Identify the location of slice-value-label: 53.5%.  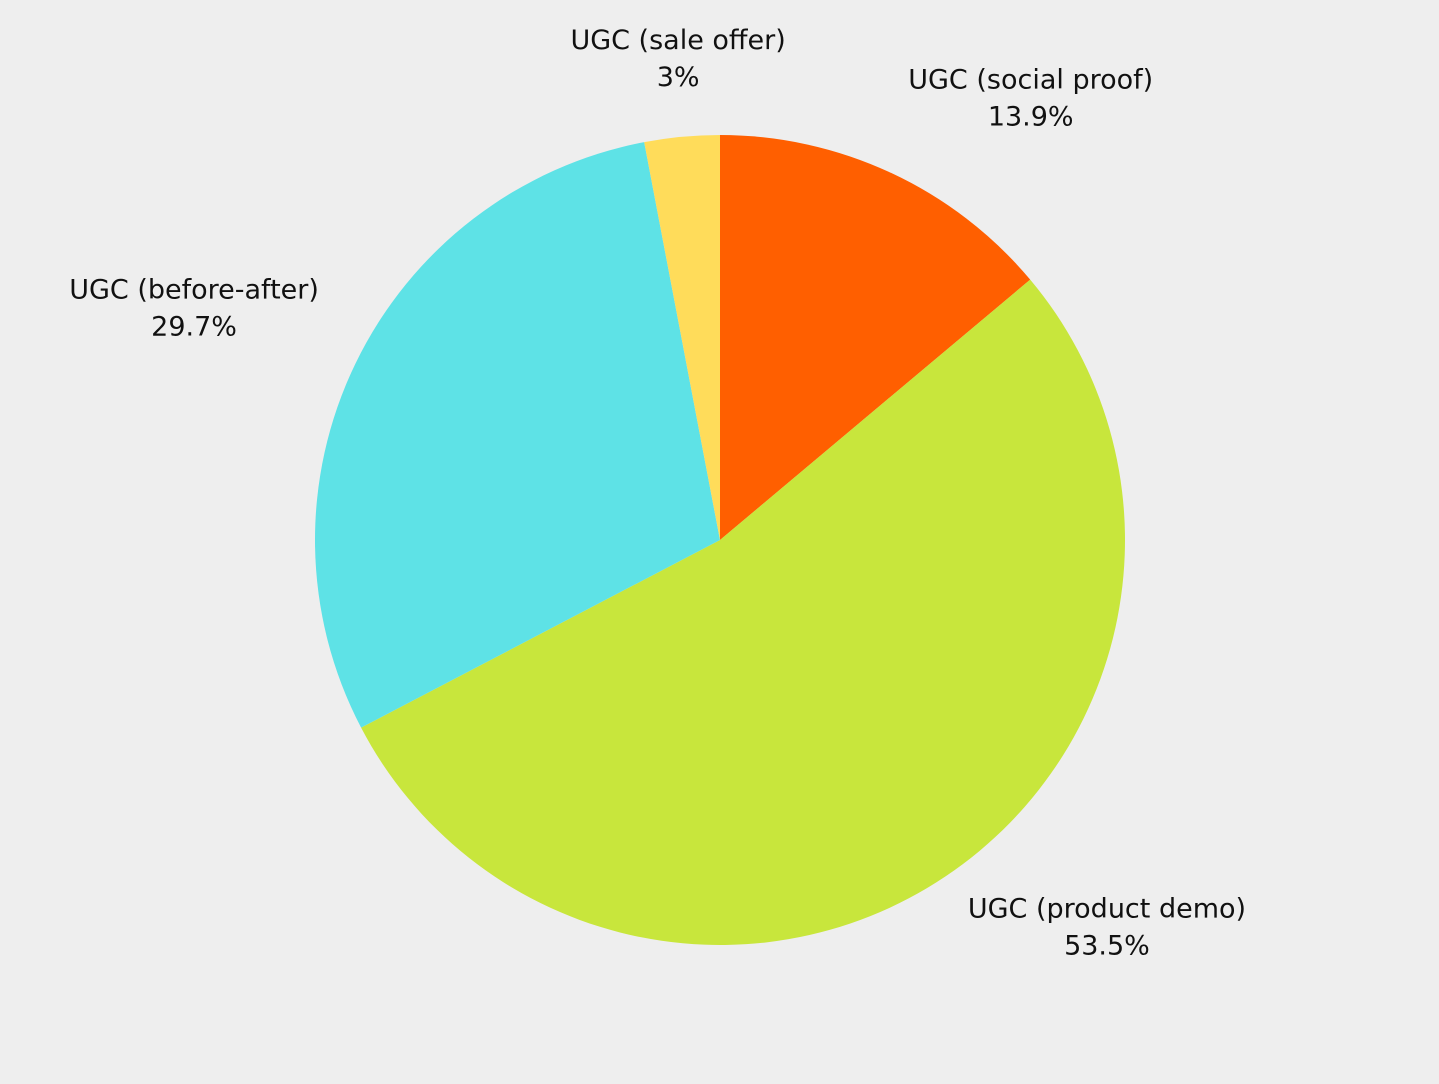
(1107, 946).